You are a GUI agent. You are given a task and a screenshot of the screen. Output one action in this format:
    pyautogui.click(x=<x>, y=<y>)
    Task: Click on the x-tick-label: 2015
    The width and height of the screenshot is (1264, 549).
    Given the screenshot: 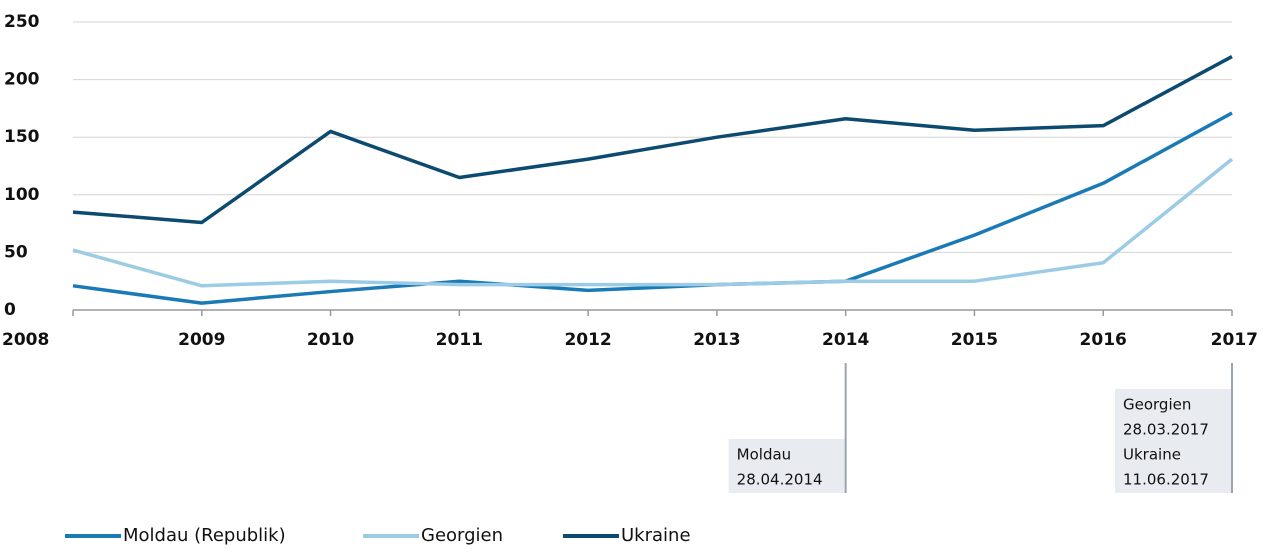 What is the action you would take?
    pyautogui.click(x=974, y=340)
    